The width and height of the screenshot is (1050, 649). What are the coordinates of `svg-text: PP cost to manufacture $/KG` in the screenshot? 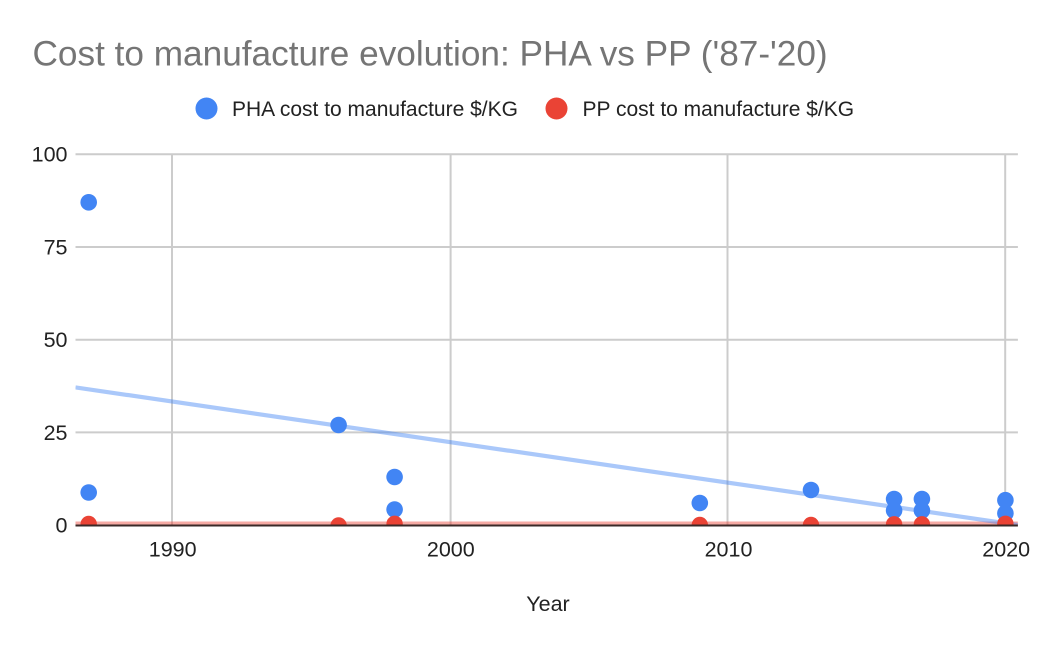 It's located at (719, 109).